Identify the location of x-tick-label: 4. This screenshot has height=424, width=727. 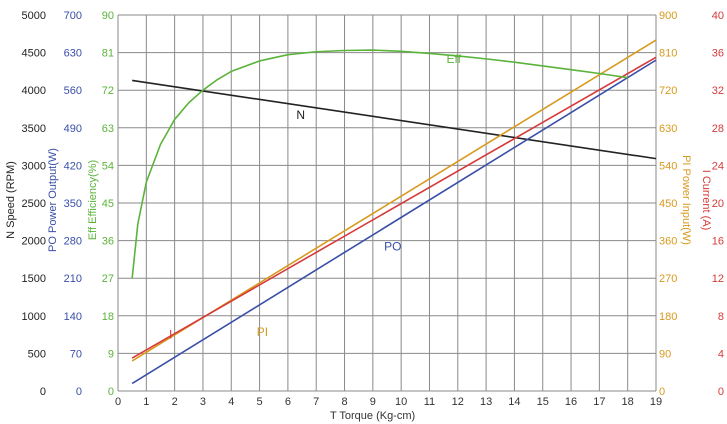
(231, 402).